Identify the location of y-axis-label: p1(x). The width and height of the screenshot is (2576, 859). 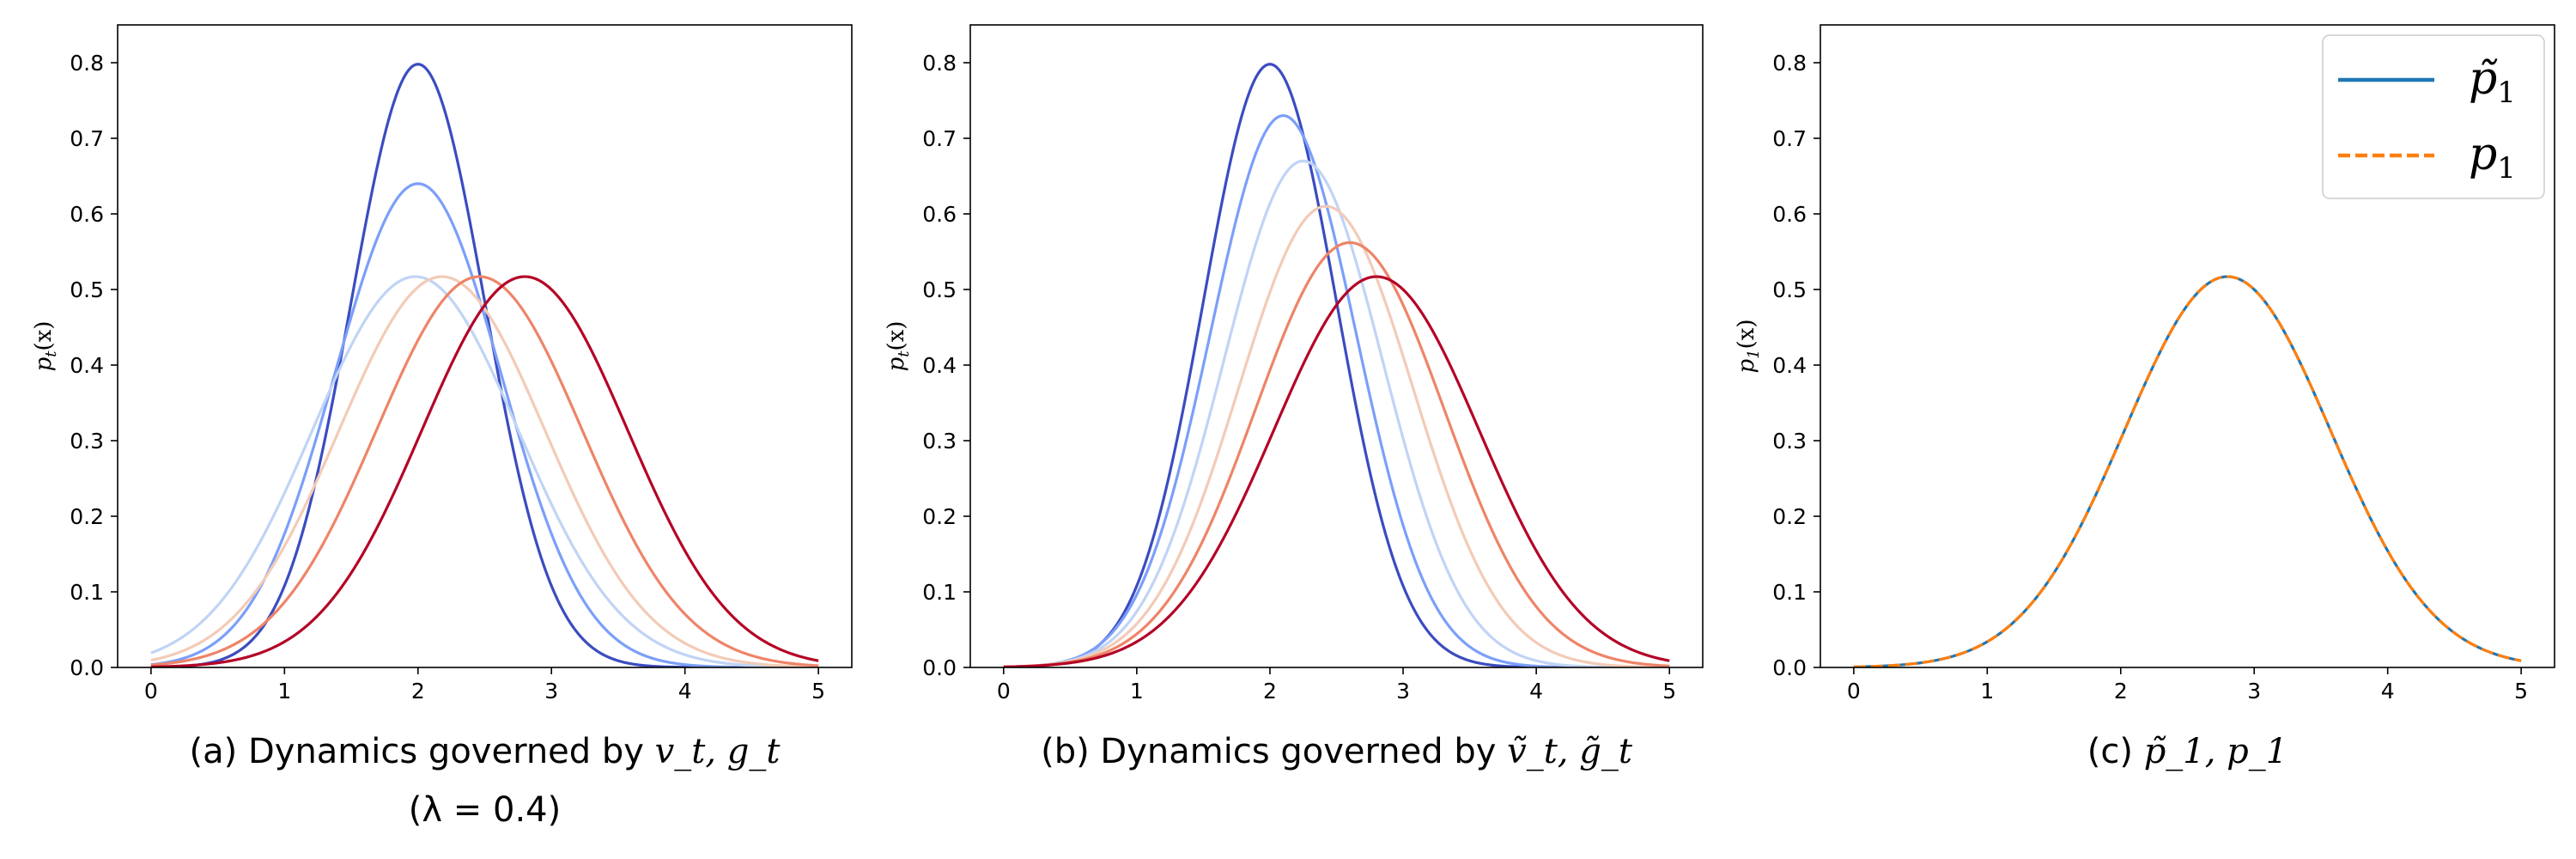
(1748, 346).